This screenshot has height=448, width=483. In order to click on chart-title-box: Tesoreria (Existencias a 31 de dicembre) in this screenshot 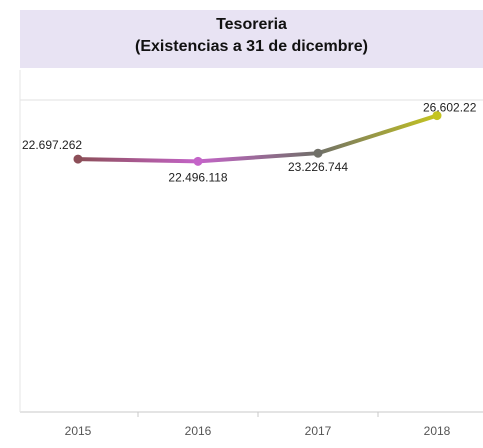, I will do `click(251, 39)`.